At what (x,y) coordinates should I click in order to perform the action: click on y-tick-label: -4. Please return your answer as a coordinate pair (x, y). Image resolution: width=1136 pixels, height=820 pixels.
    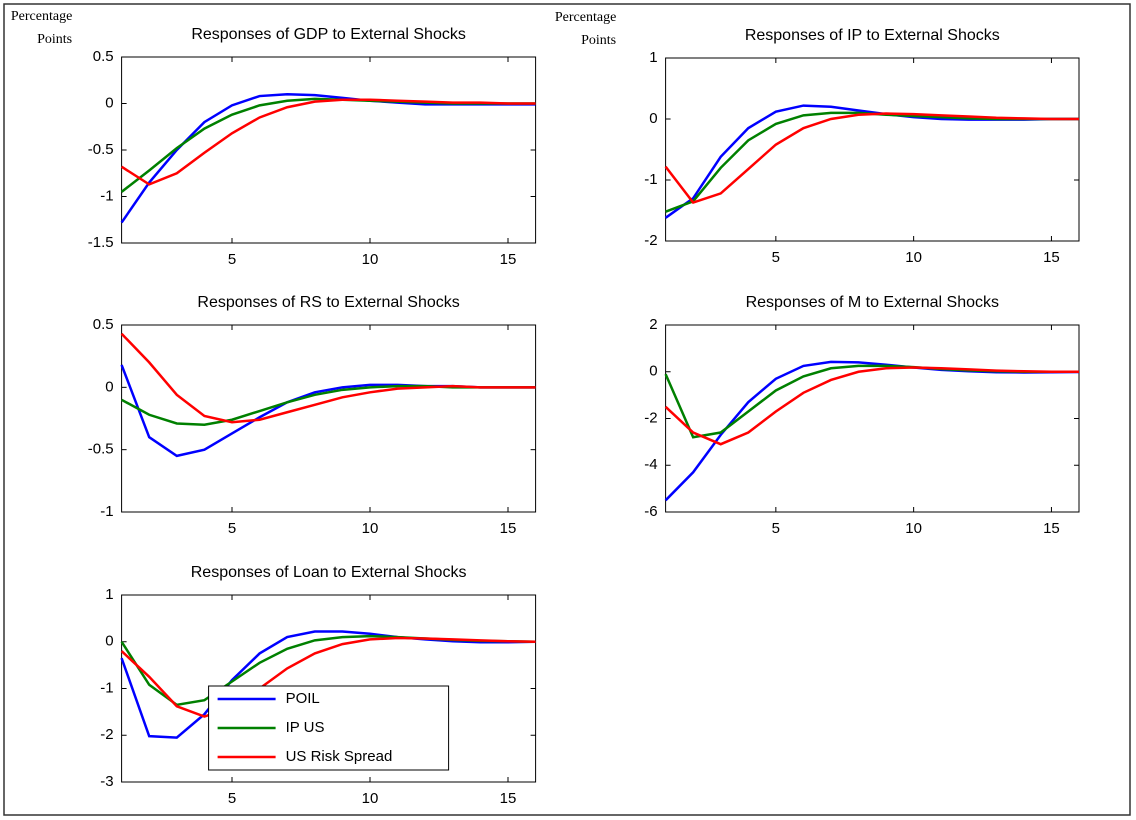
    Looking at the image, I should click on (650, 464).